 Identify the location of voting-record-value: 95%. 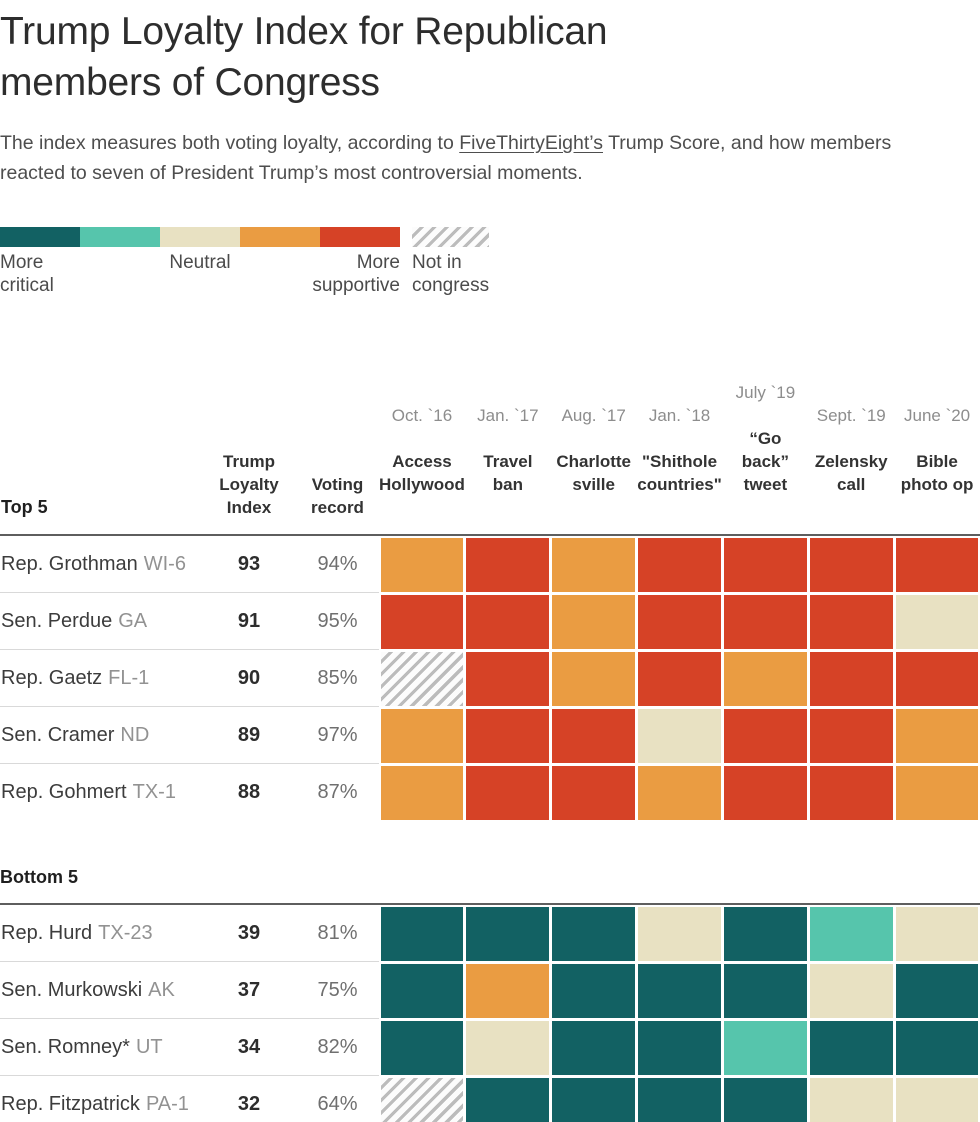
(337, 621).